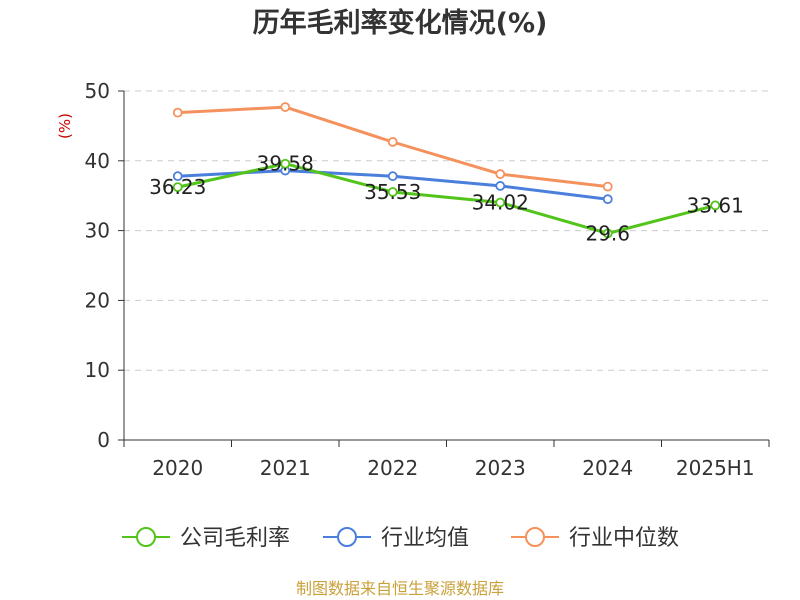 The height and width of the screenshot is (600, 800). What do you see at coordinates (400, 23) in the screenshot?
I see `chart-title: 历年毛利率变化情况(%)` at bounding box center [400, 23].